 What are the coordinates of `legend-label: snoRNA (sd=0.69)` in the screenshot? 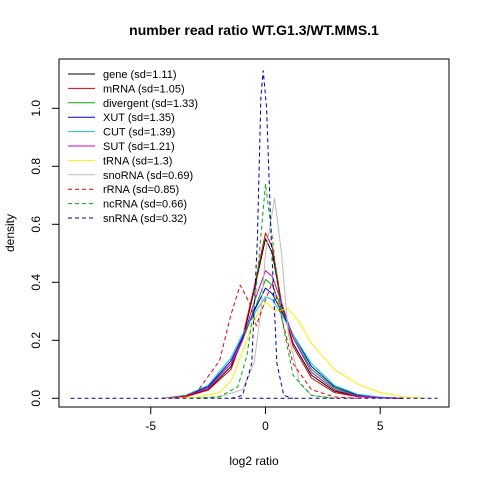 It's located at (148, 176).